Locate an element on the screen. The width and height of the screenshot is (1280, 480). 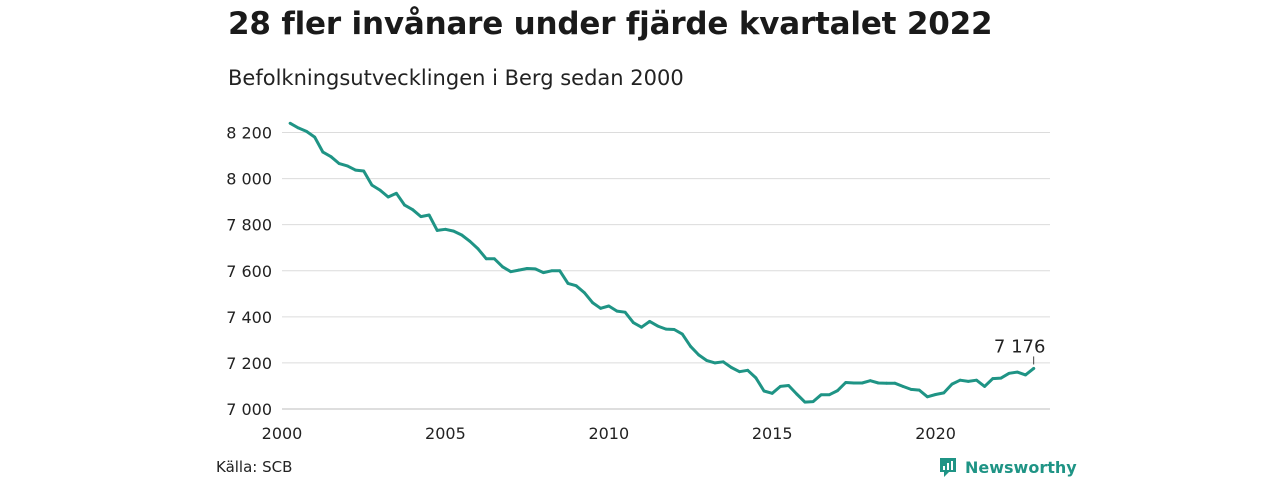
x-tick-label: 2020 is located at coordinates (935, 433).